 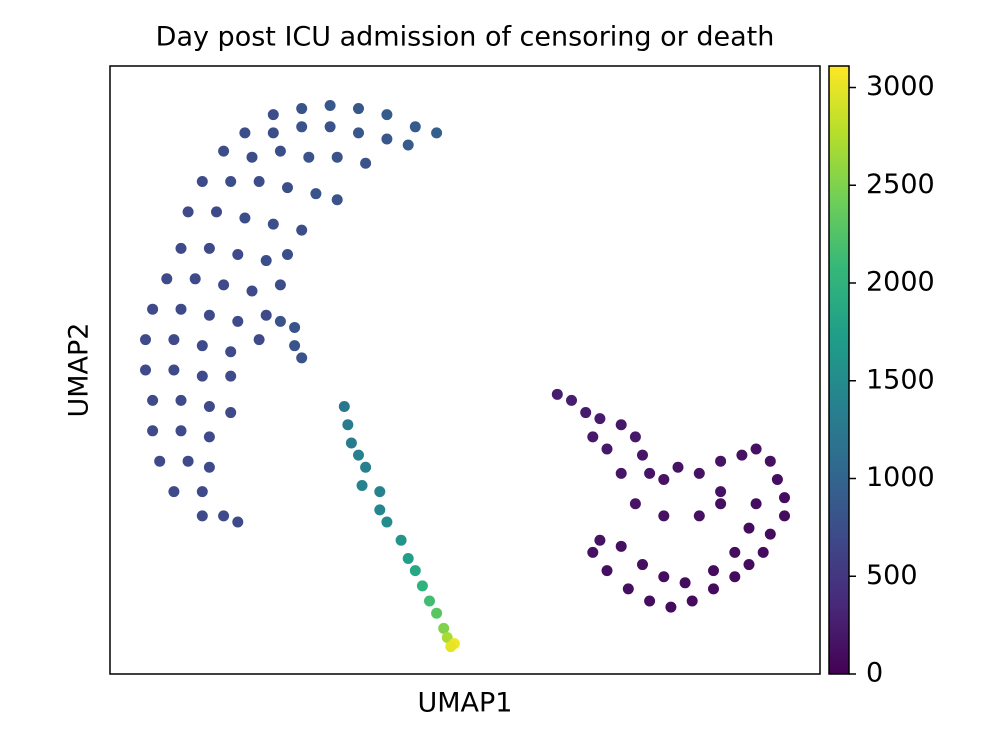 I want to click on colorbar-tick-label: 1000, so click(x=900, y=477).